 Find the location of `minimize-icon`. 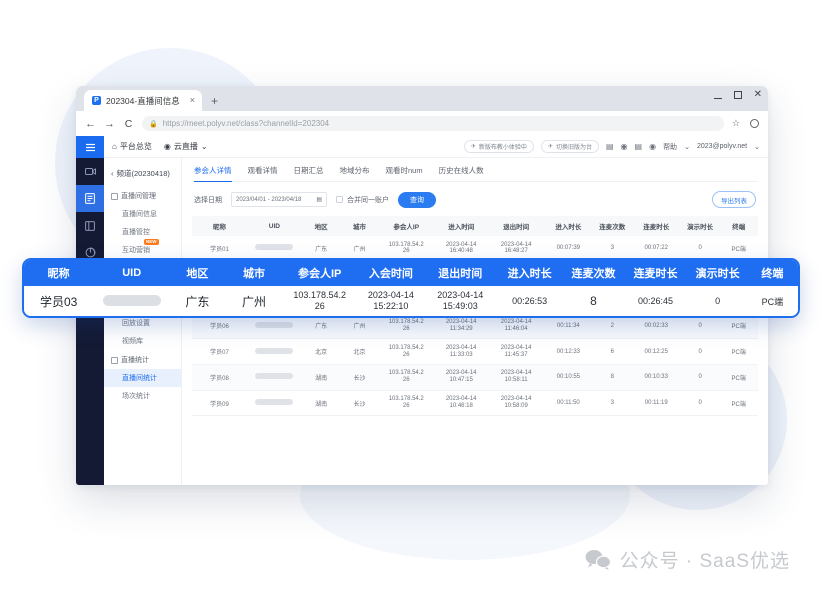

minimize-icon is located at coordinates (717, 98).